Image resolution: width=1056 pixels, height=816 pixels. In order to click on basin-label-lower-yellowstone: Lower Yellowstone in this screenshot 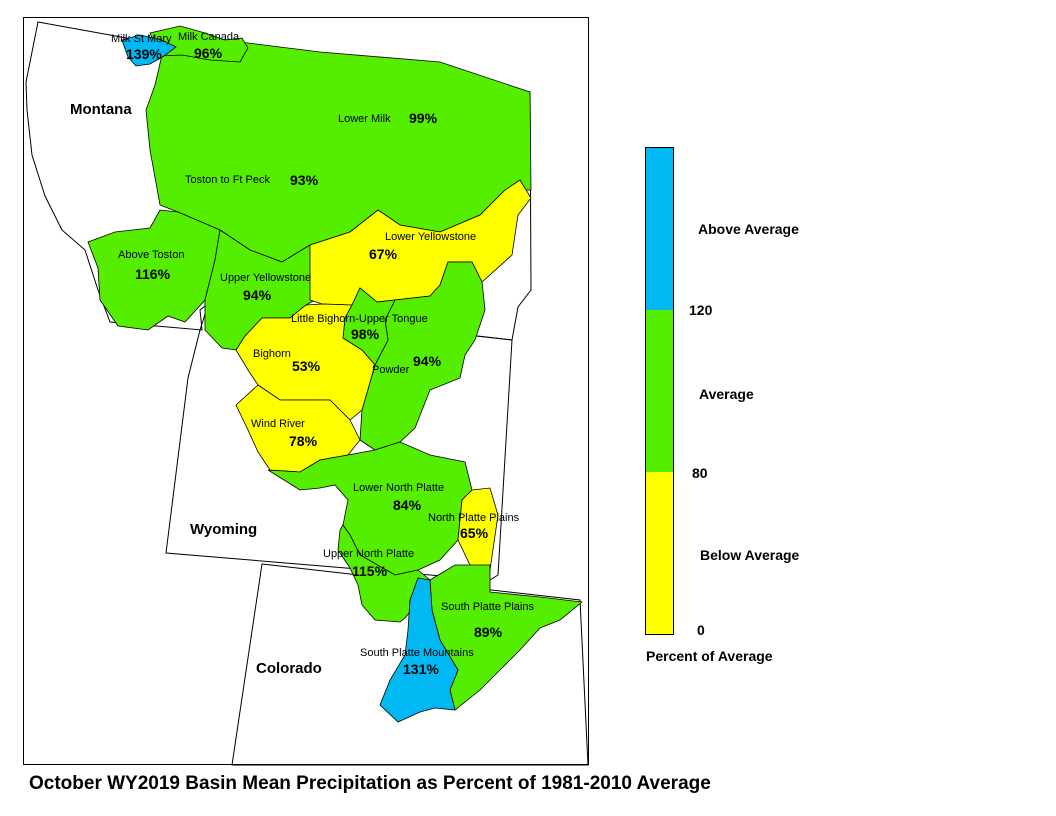, I will do `click(430, 237)`.